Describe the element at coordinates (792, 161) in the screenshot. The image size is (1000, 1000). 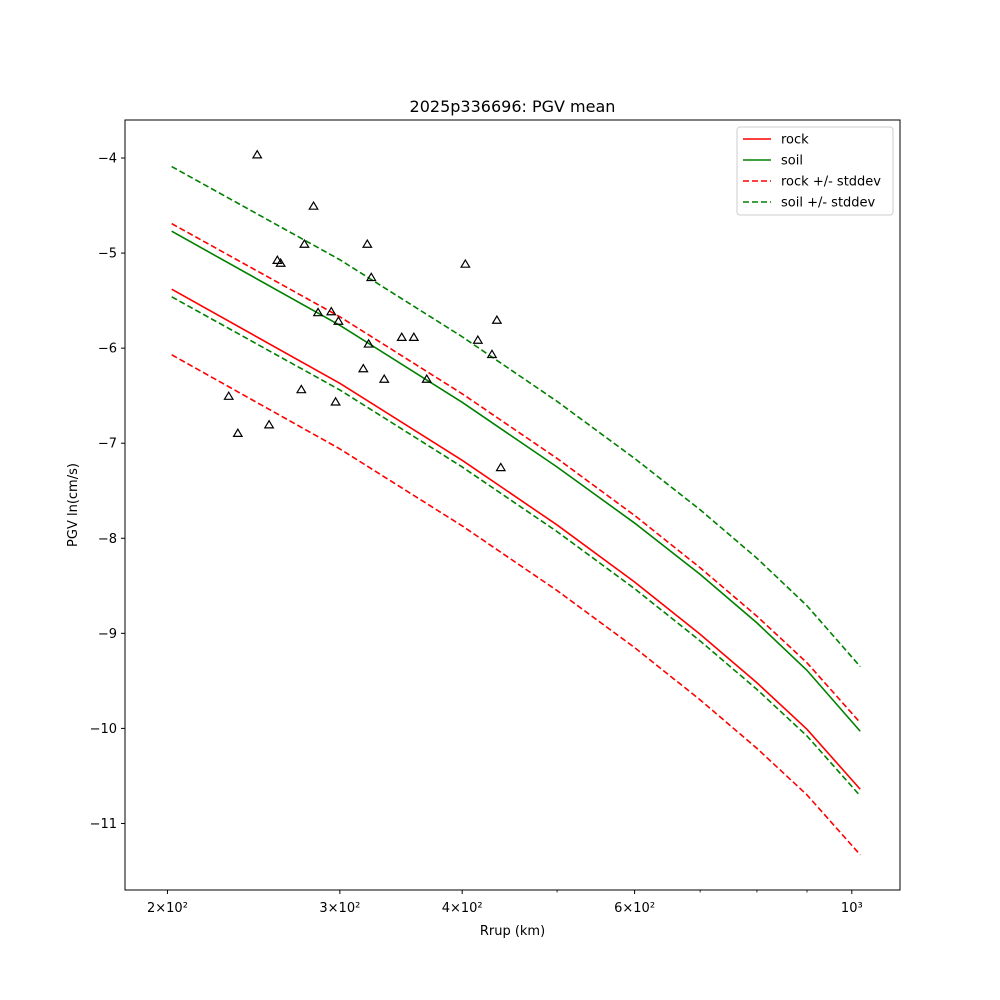
I see `legend-label: soil` at that location.